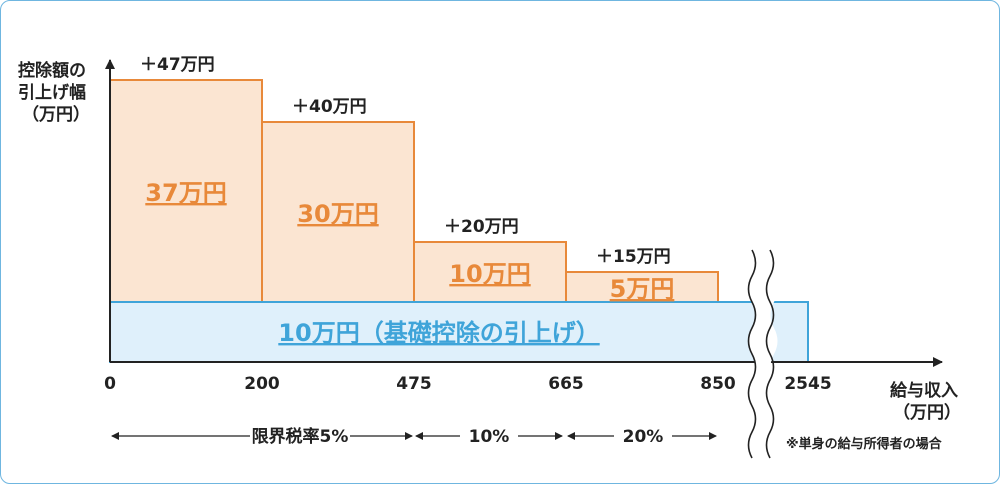  I want to click on total-increase-label-2: ＋40万円, so click(329, 107).